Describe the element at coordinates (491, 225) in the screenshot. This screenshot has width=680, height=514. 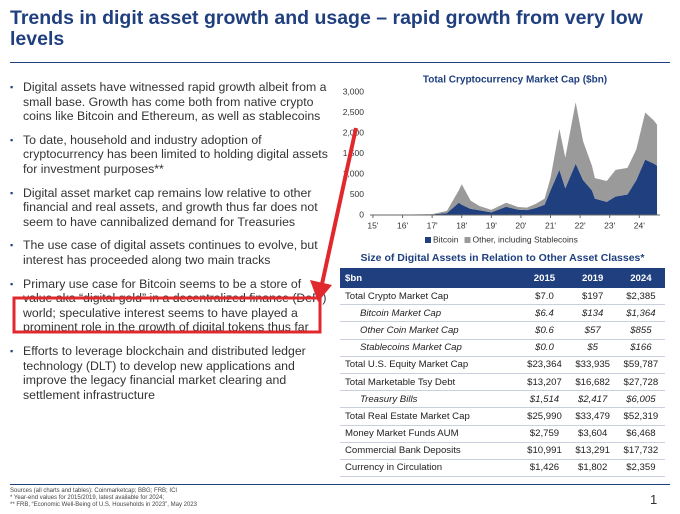
I see `x-tick-label: 19'` at that location.